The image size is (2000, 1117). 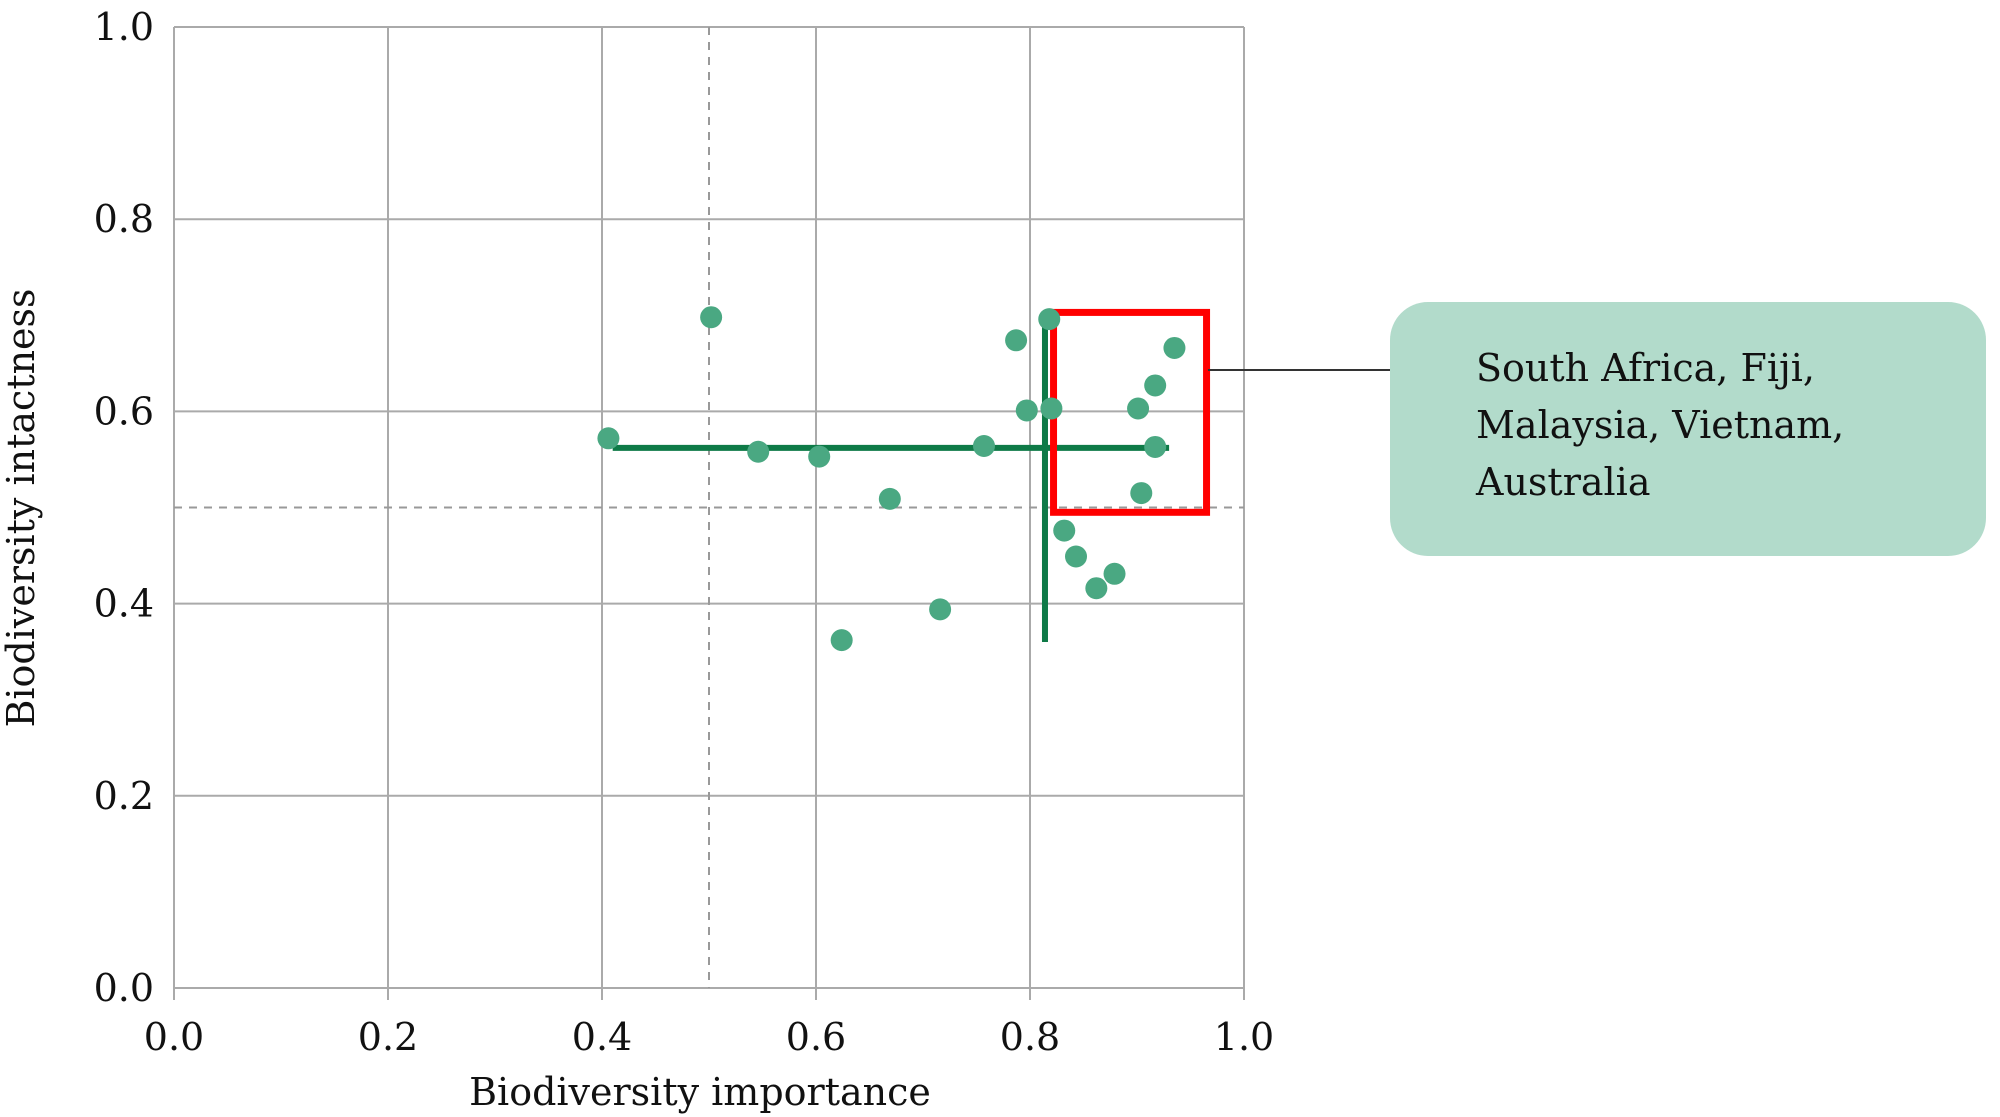 I want to click on data-points, so click(x=891, y=479).